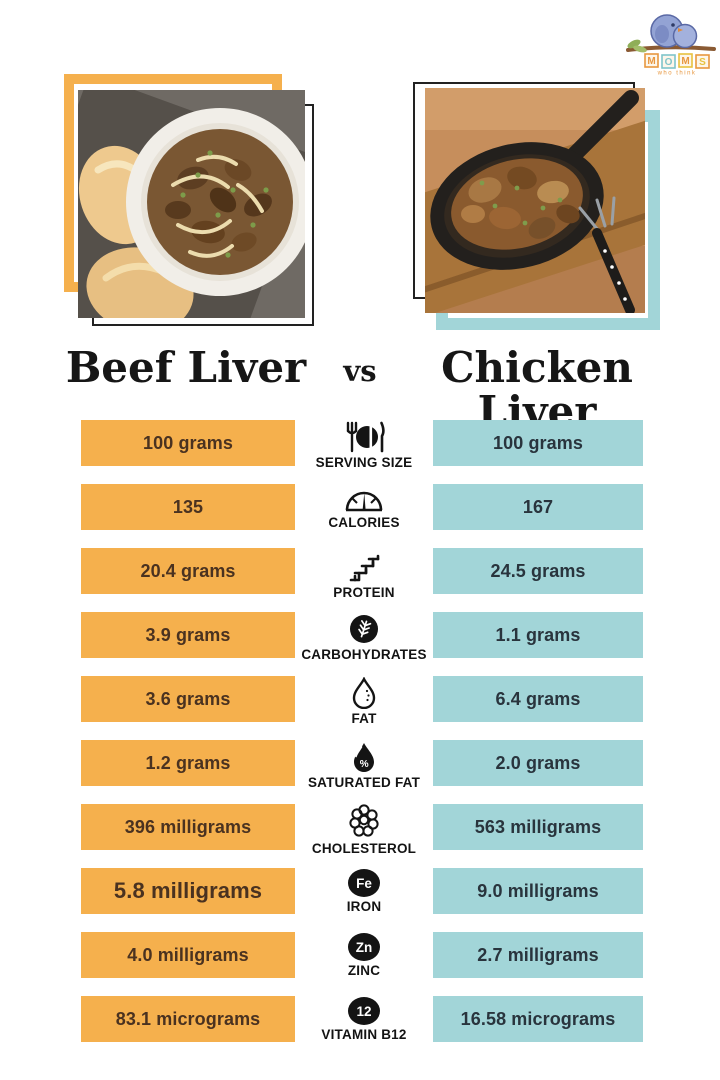 This screenshot has height=1080, width=720. Describe the element at coordinates (535, 200) in the screenshot. I see `chicken-liver-photo` at that location.